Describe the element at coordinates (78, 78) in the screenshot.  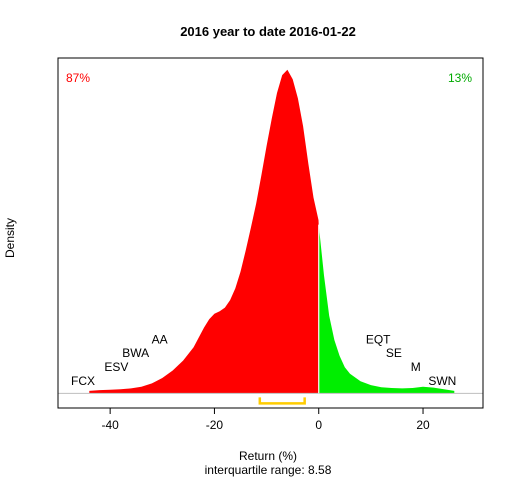
I see `negative-share-label: 87%` at that location.